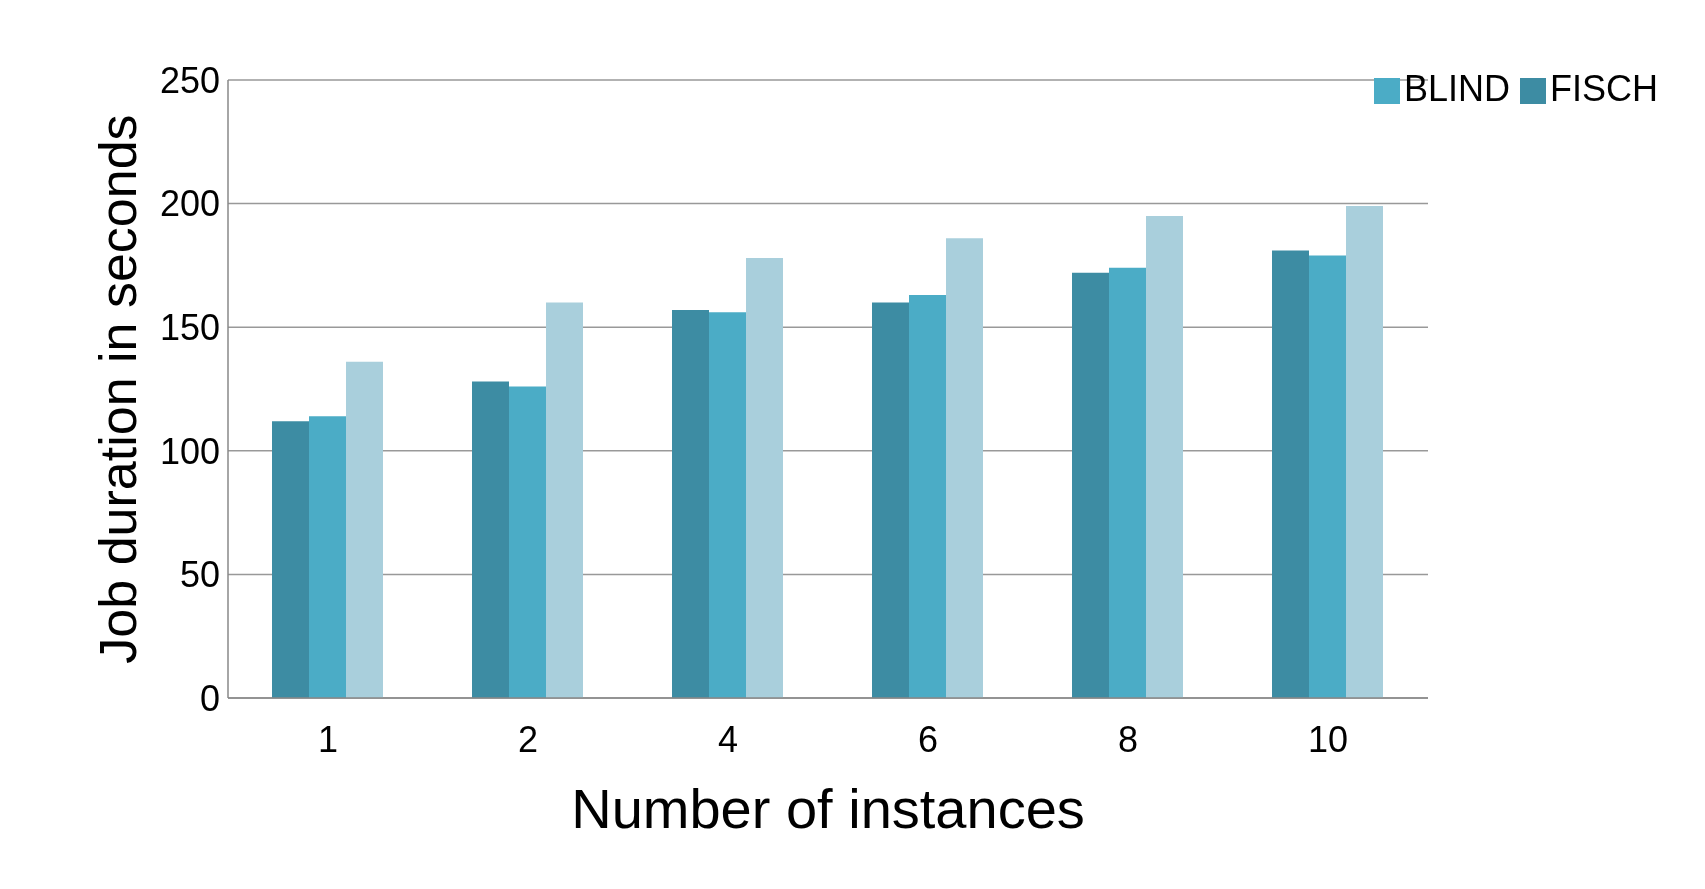 The width and height of the screenshot is (1705, 889). What do you see at coordinates (199, 575) in the screenshot?
I see `y-tick-label: 50` at bounding box center [199, 575].